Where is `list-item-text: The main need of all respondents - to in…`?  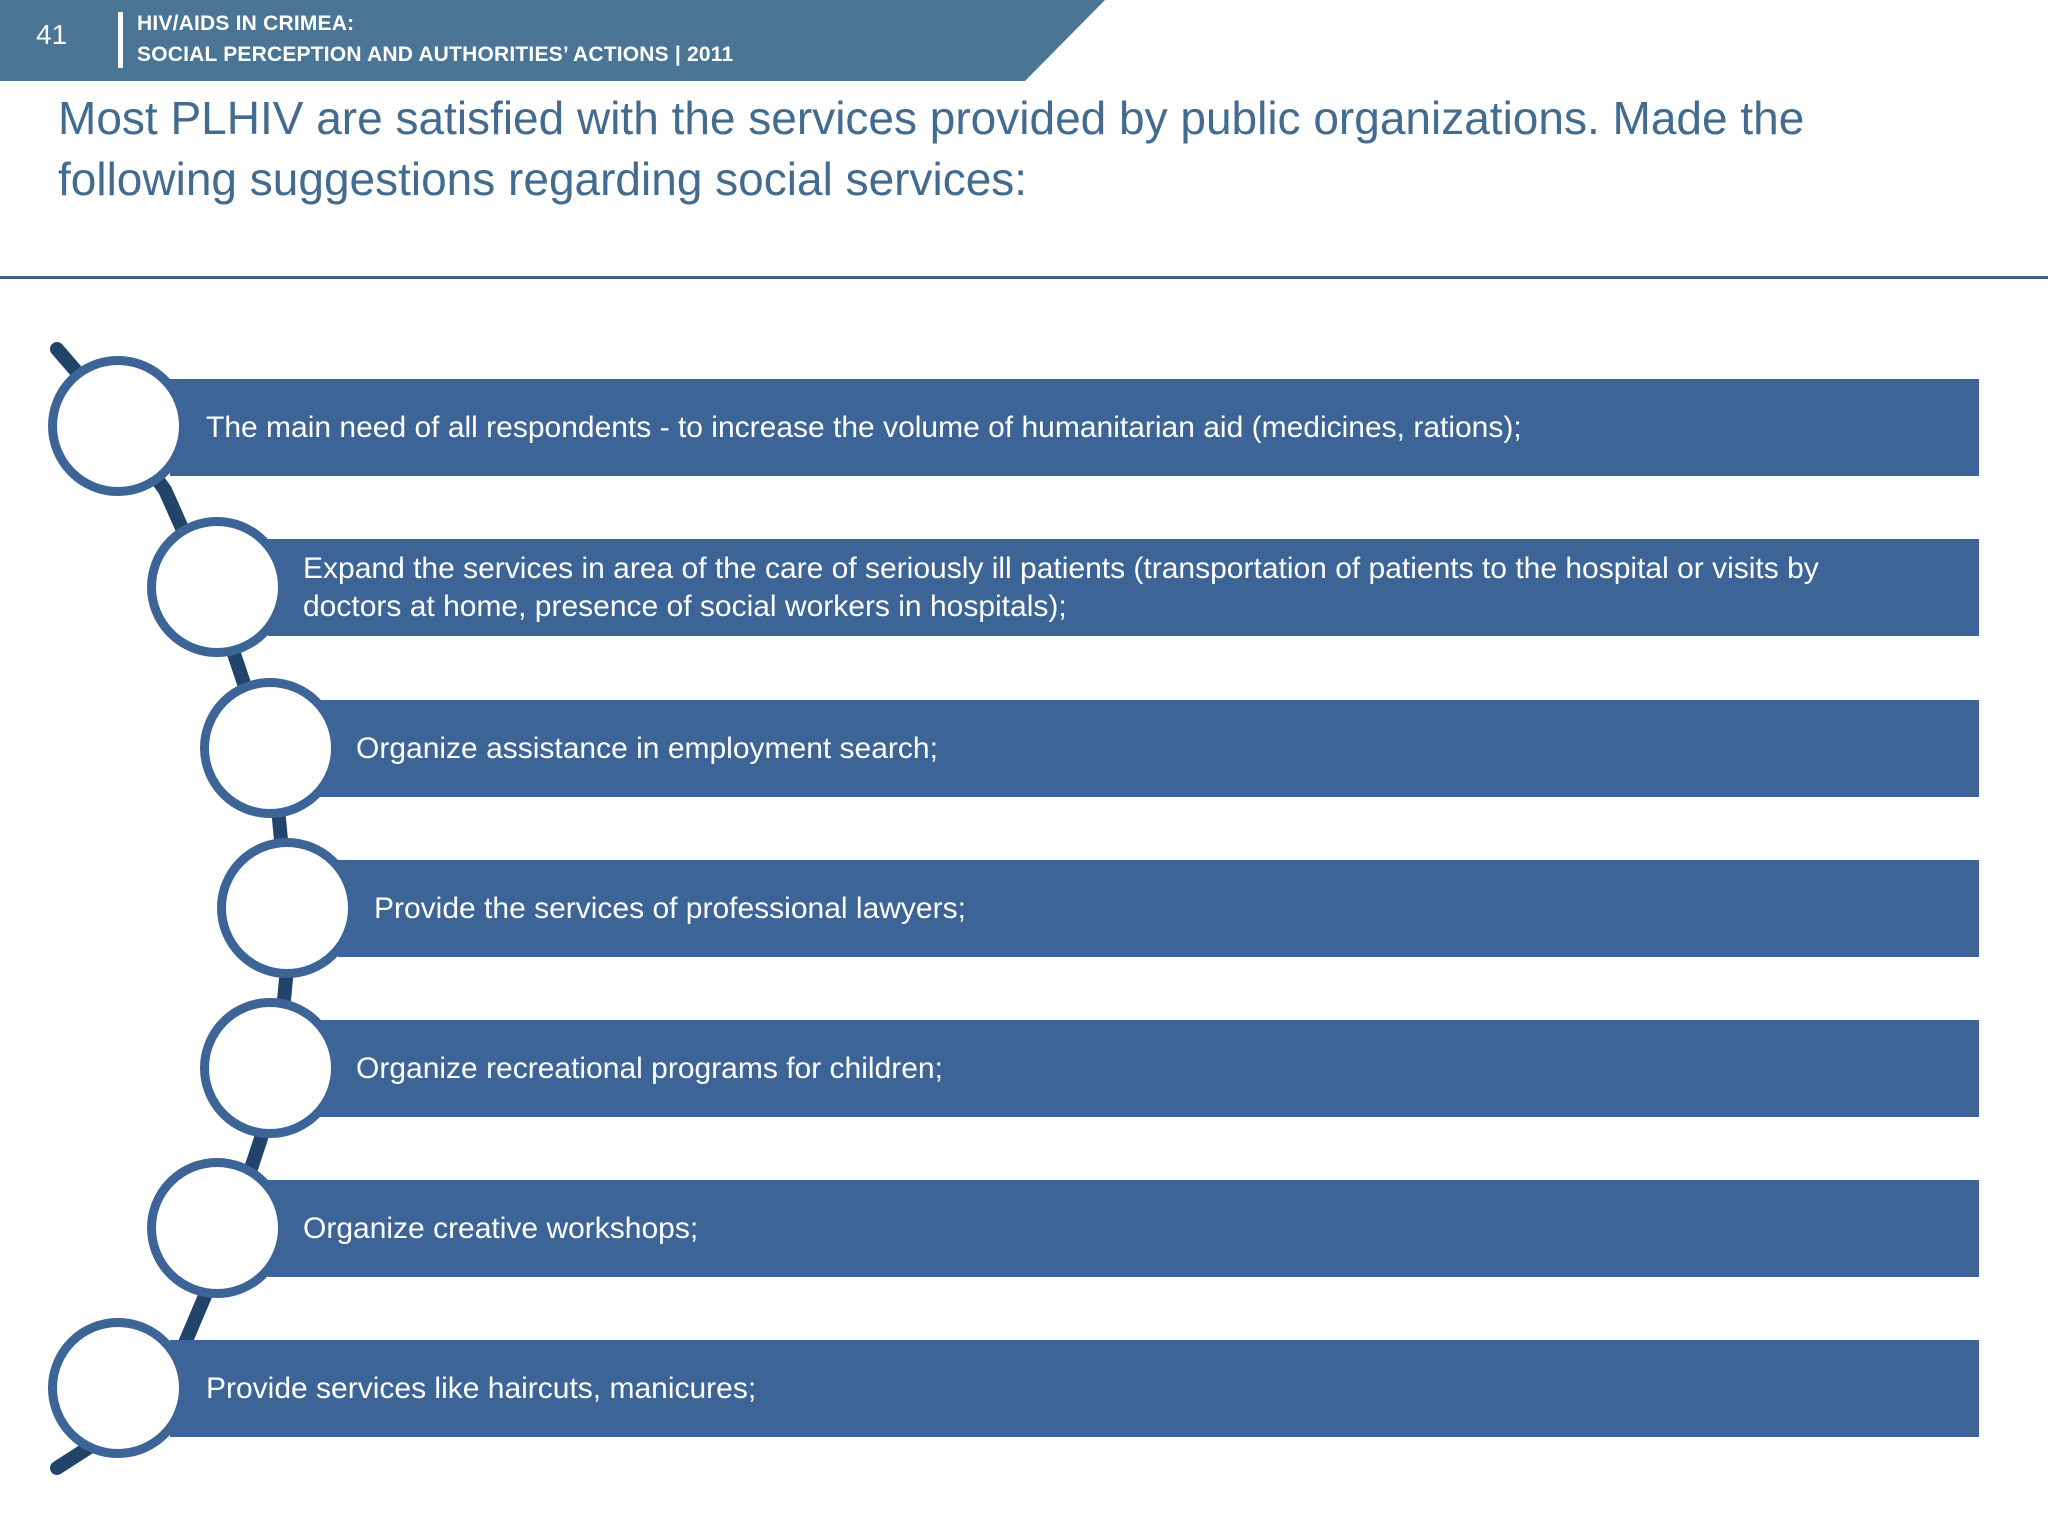 list-item-text: The main need of all respondents - to in… is located at coordinates (864, 427).